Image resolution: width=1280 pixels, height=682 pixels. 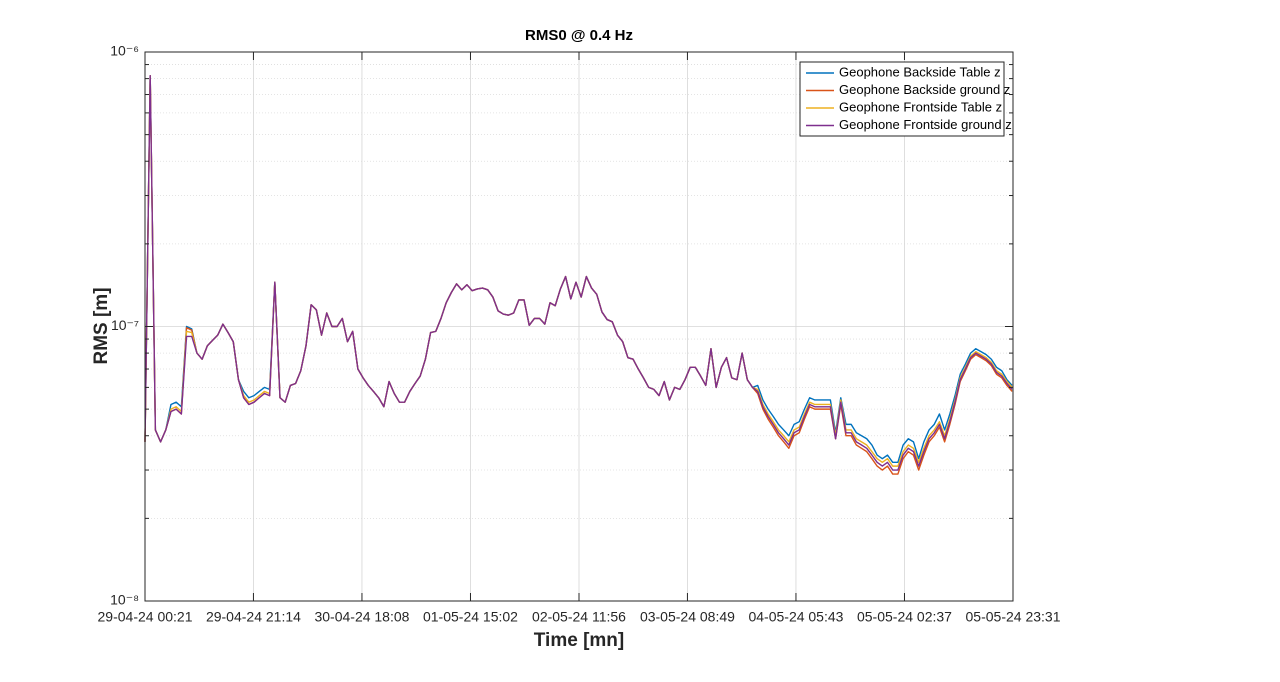 I want to click on x-tick-label: 30-04-24 18:08, so click(x=361, y=617).